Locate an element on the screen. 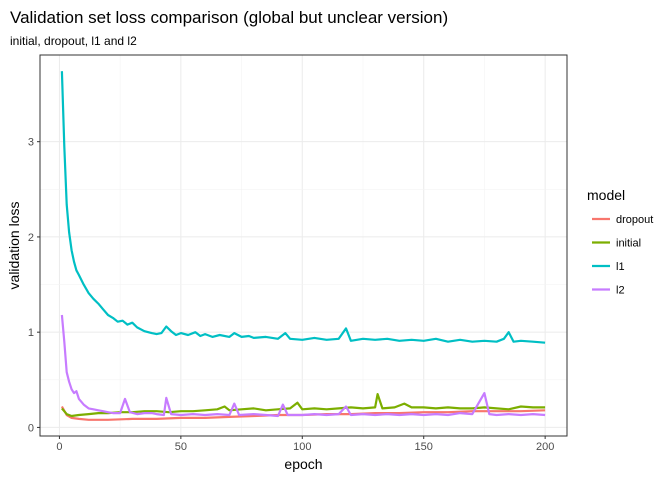 The height and width of the screenshot is (480, 672). x-tick-label: 50 is located at coordinates (181, 447).